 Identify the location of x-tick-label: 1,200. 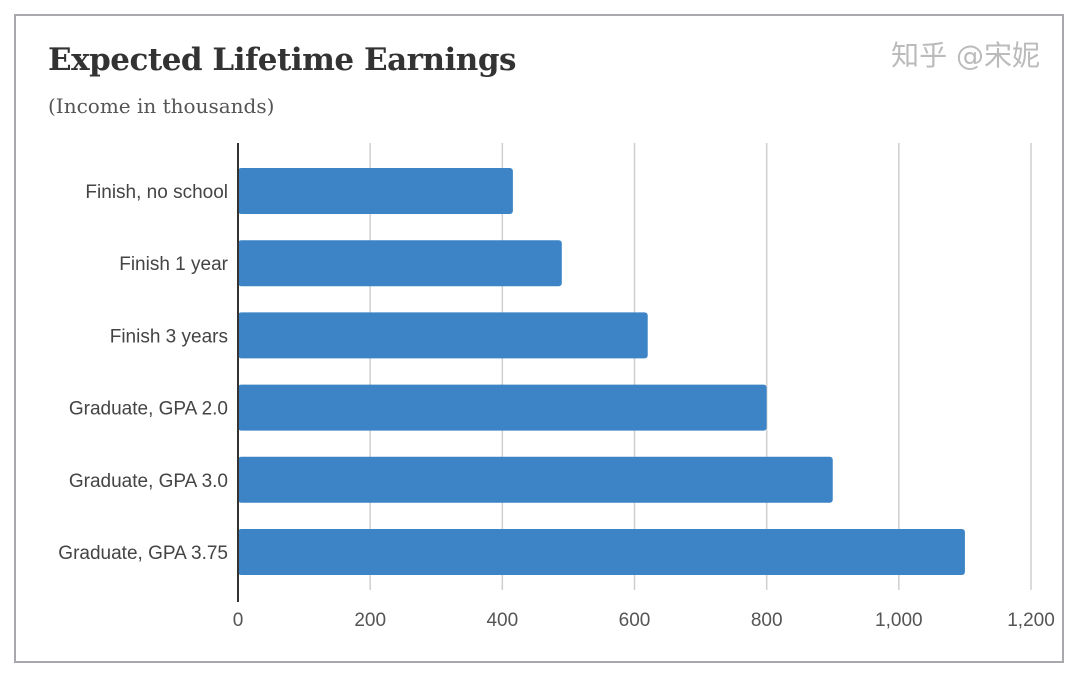
(1031, 620).